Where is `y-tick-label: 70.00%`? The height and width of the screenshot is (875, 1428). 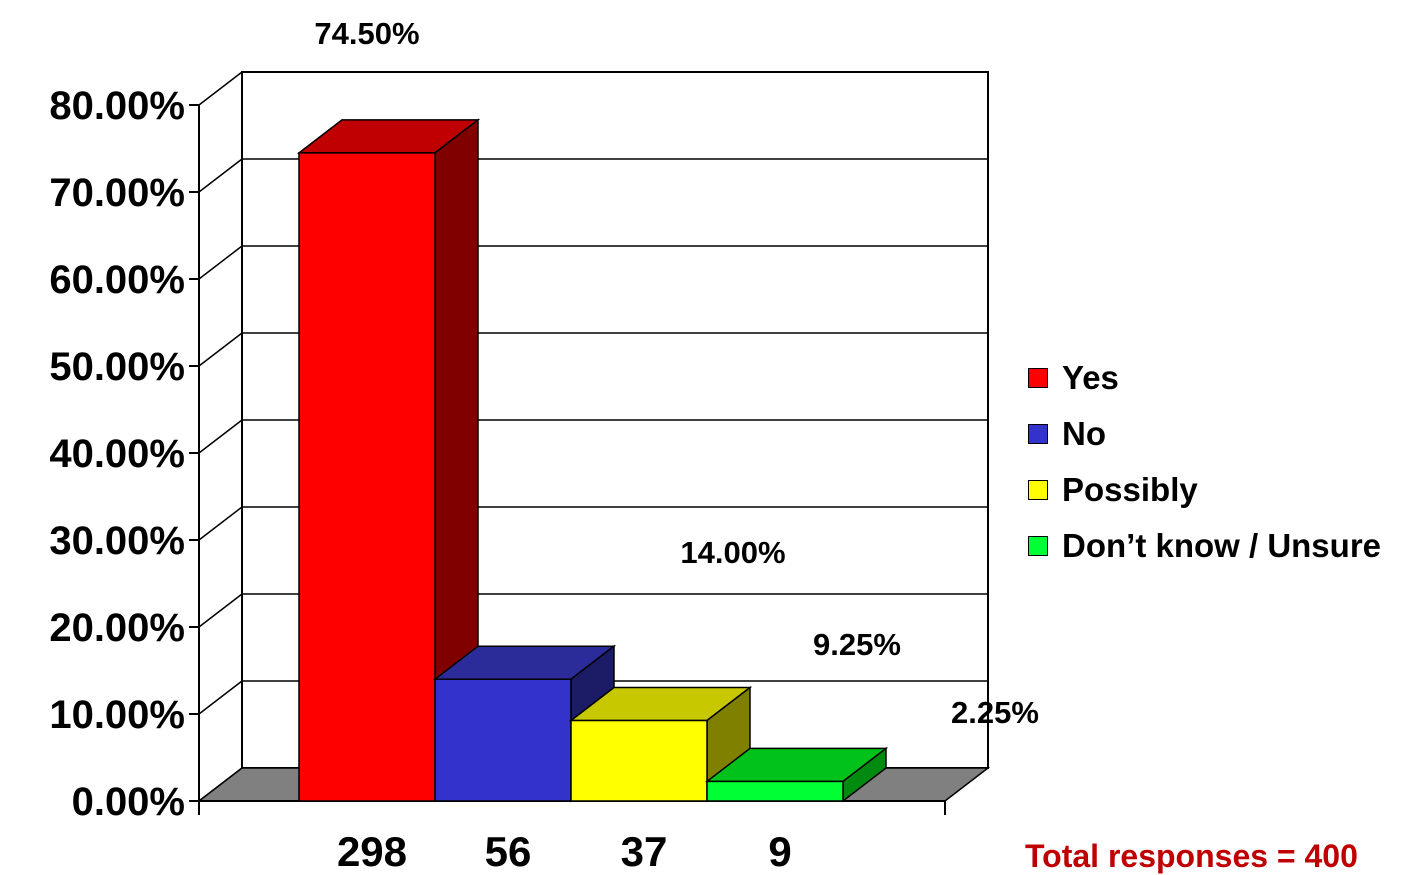
y-tick-label: 70.00% is located at coordinates (117, 193).